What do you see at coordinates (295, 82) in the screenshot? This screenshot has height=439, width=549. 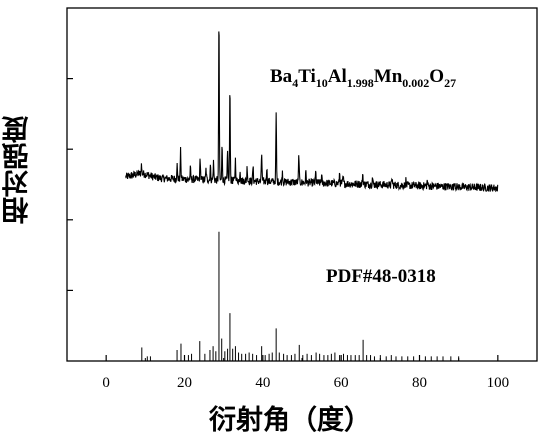 I see `label-subscript: 4` at bounding box center [295, 82].